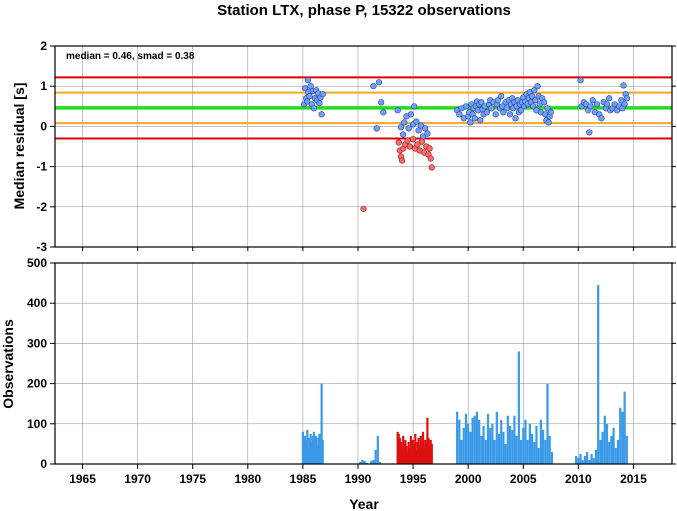 The height and width of the screenshot is (511, 677). Describe the element at coordinates (137, 479) in the screenshot. I see `x-tick-label: 1970` at that location.